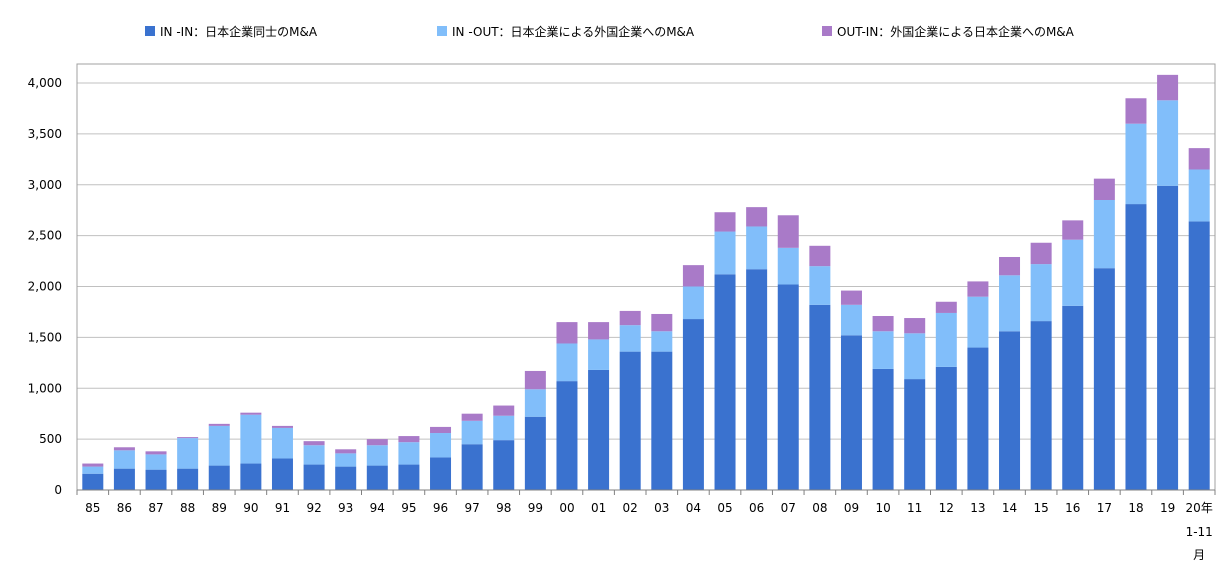  What do you see at coordinates (882, 508) in the screenshot?
I see `x-tick-label: 10` at bounding box center [882, 508].